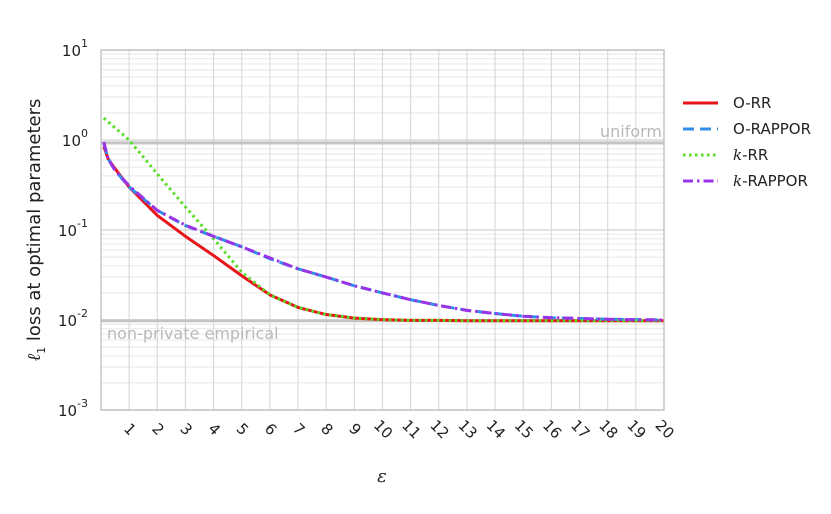 The height and width of the screenshot is (514, 831). I want to click on x-tick-label: 1, so click(129, 429).